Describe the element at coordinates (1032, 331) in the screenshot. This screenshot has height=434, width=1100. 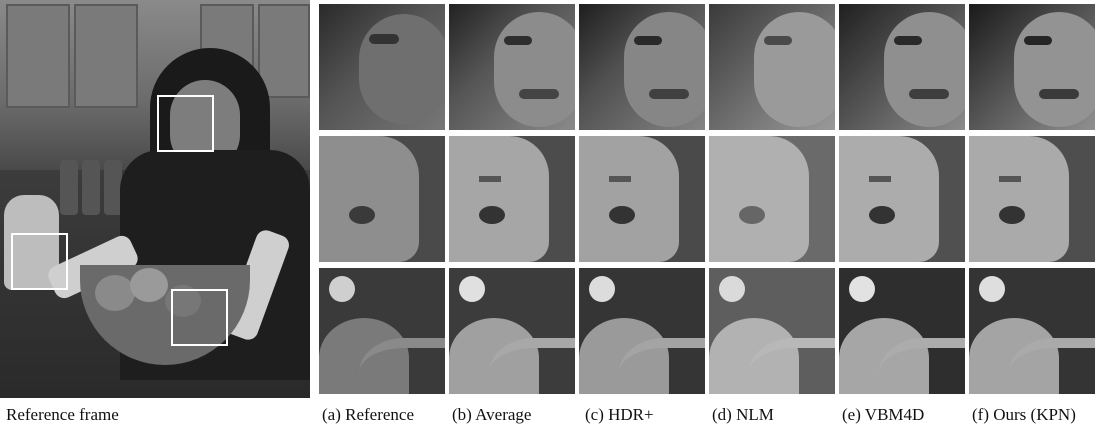
I see `tile-f-bowl` at that location.